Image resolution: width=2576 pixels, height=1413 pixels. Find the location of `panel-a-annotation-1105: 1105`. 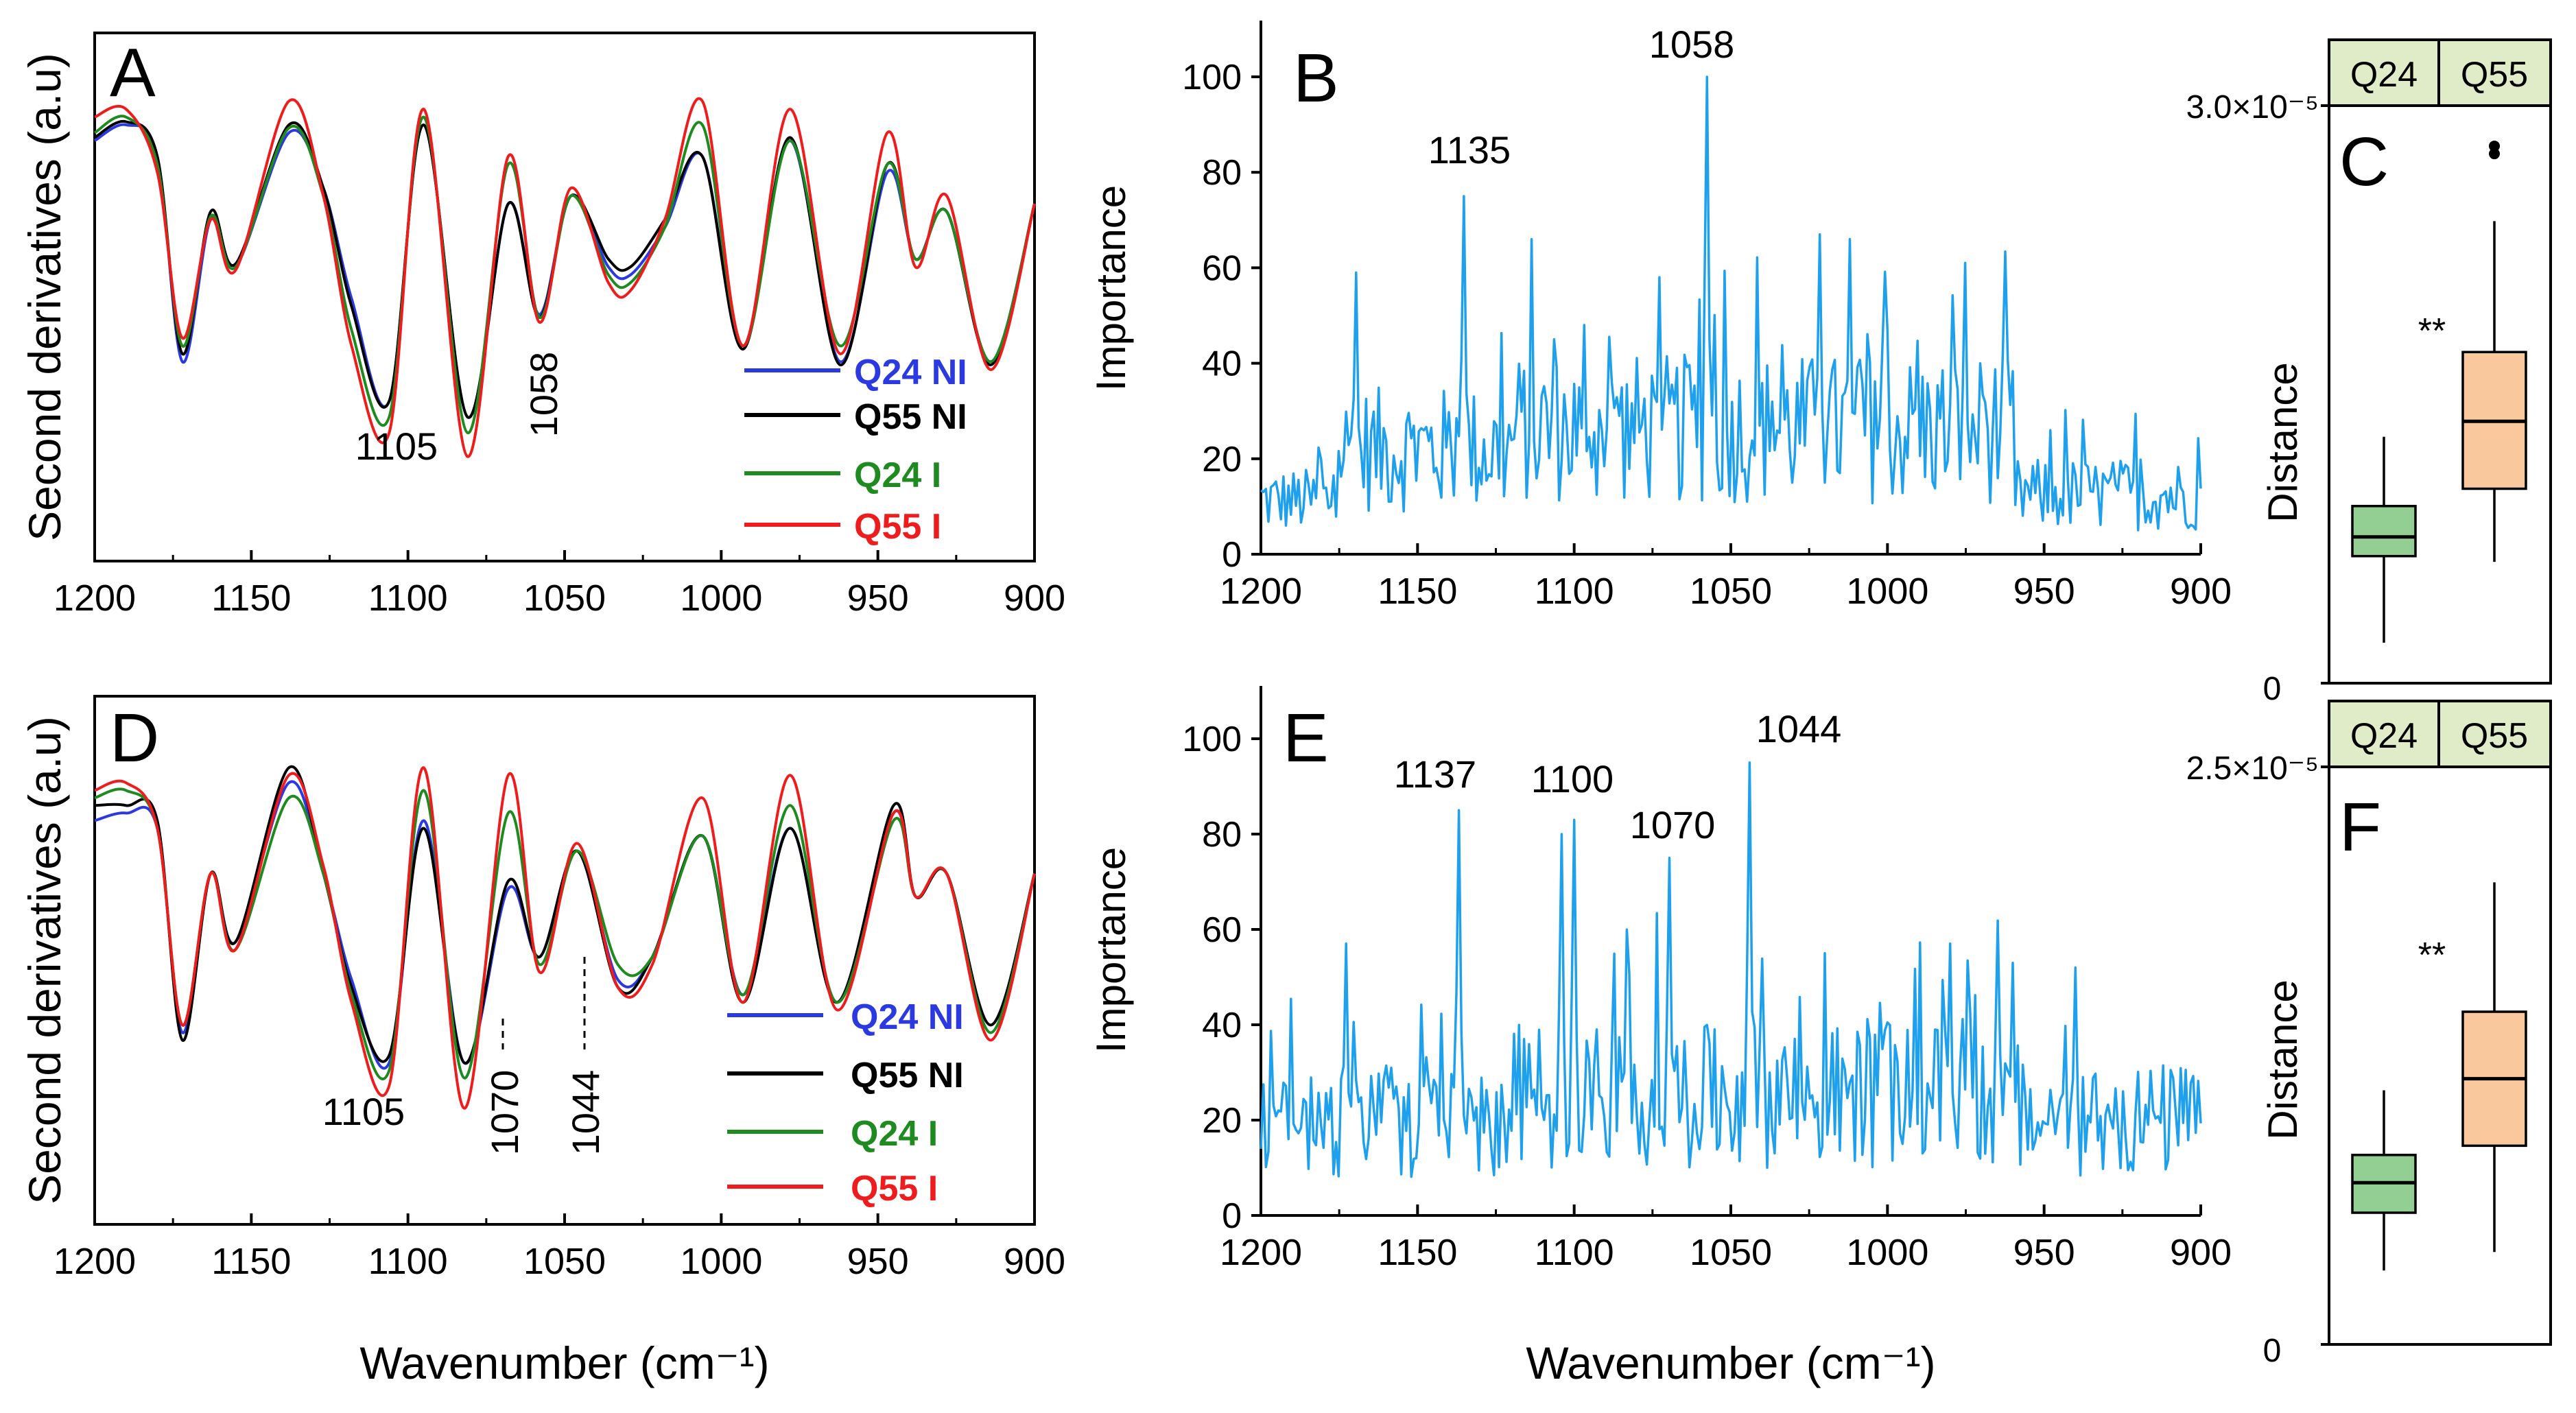

panel-a-annotation-1105: 1105 is located at coordinates (396, 446).